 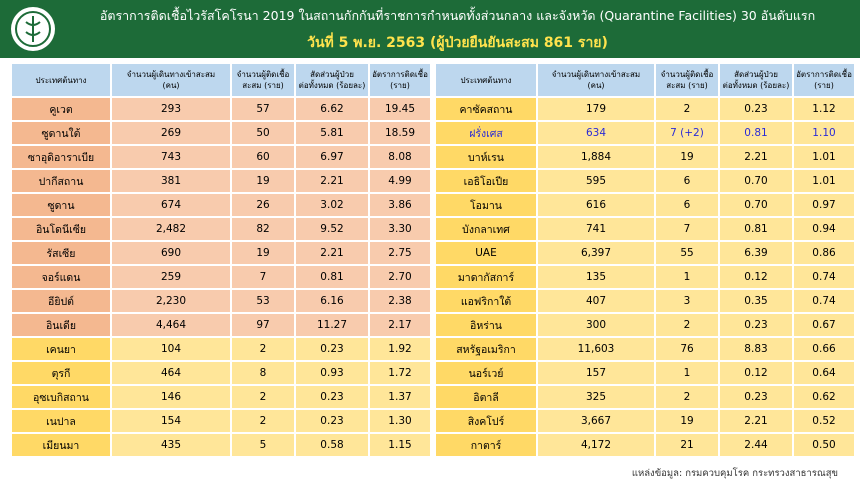 I want to click on value-cell: 616, so click(x=596, y=205).